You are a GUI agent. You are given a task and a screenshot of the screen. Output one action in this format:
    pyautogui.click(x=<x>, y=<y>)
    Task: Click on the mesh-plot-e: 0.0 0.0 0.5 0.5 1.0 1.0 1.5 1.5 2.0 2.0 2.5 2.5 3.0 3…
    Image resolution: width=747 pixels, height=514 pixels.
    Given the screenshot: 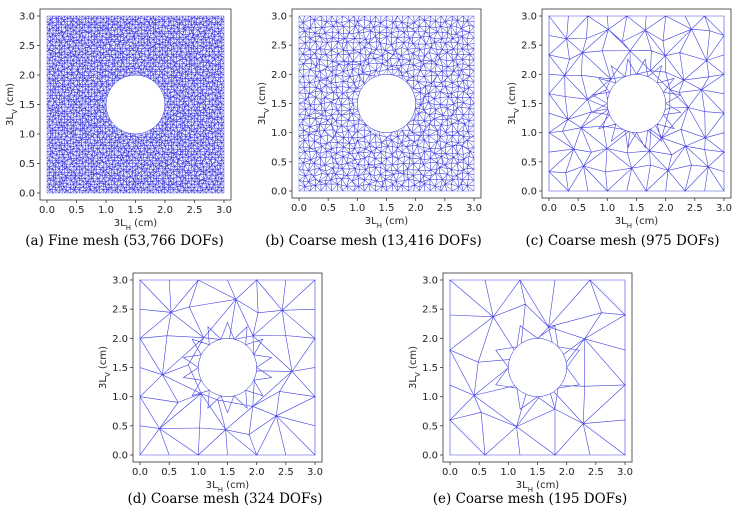 What is the action you would take?
    pyautogui.click(x=520, y=383)
    